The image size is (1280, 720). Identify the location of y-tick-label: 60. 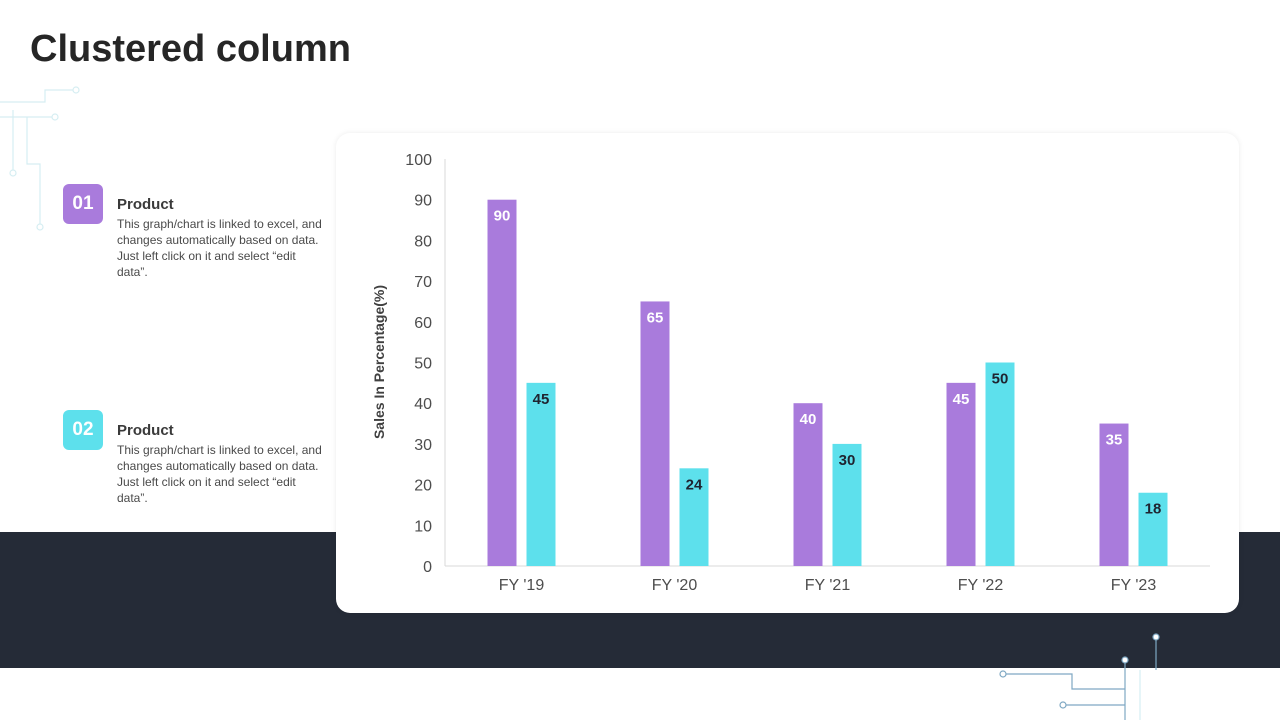
(423, 323).